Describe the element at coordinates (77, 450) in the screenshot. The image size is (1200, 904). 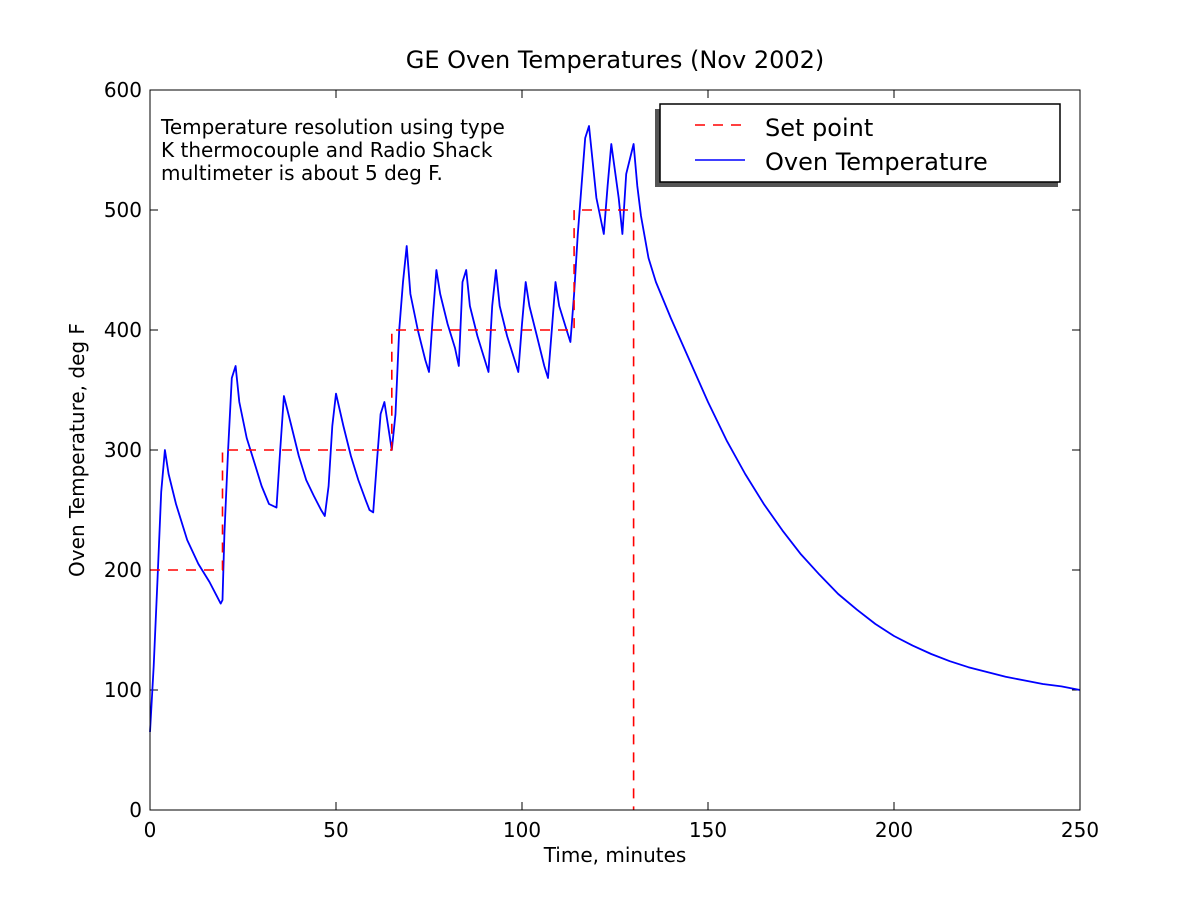
I see `y-axis-label: Oven Temperature, deg F` at that location.